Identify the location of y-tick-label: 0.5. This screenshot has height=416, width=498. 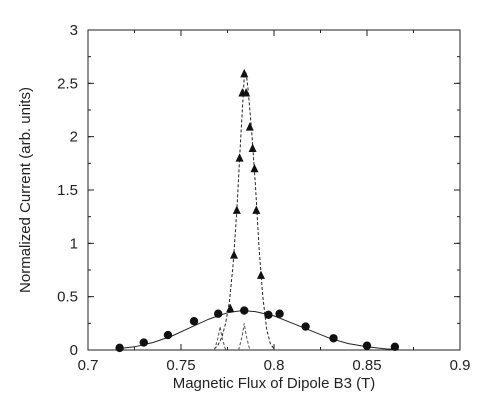
(67, 297).